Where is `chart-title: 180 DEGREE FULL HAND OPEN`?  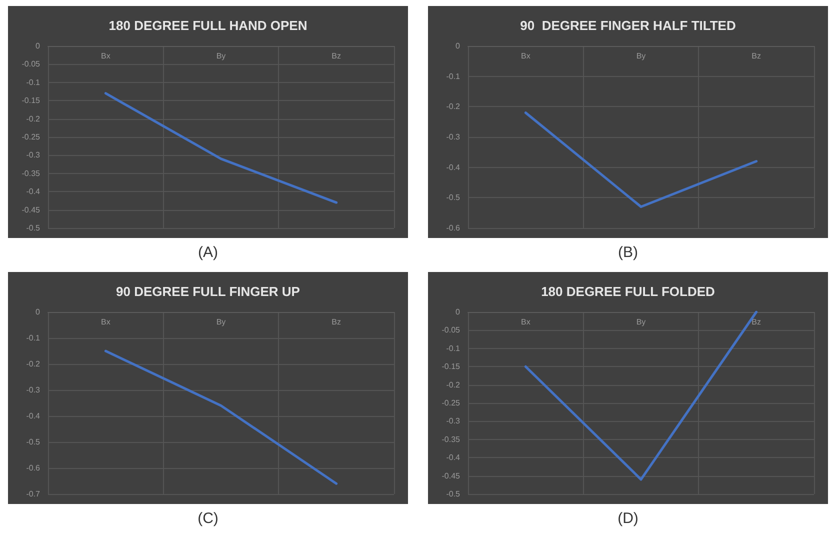
chart-title: 180 DEGREE FULL HAND OPEN is located at coordinates (208, 25).